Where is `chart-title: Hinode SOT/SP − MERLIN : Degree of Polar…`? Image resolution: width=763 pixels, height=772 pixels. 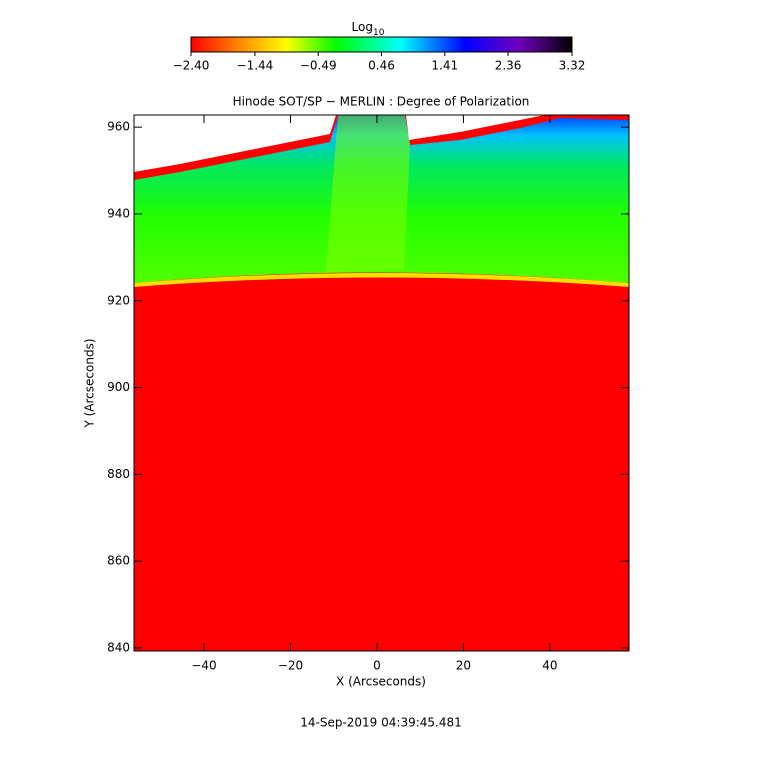
chart-title: Hinode SOT/SP − MERLIN : Degree of Polar… is located at coordinates (381, 102).